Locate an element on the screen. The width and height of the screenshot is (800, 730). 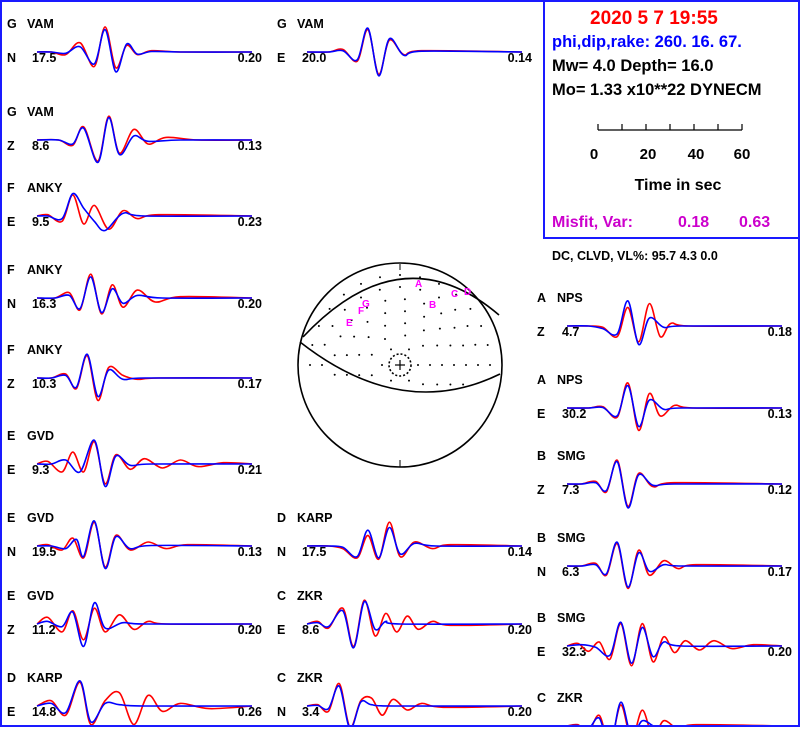
distance-value: 16.3 is located at coordinates (44, 304).